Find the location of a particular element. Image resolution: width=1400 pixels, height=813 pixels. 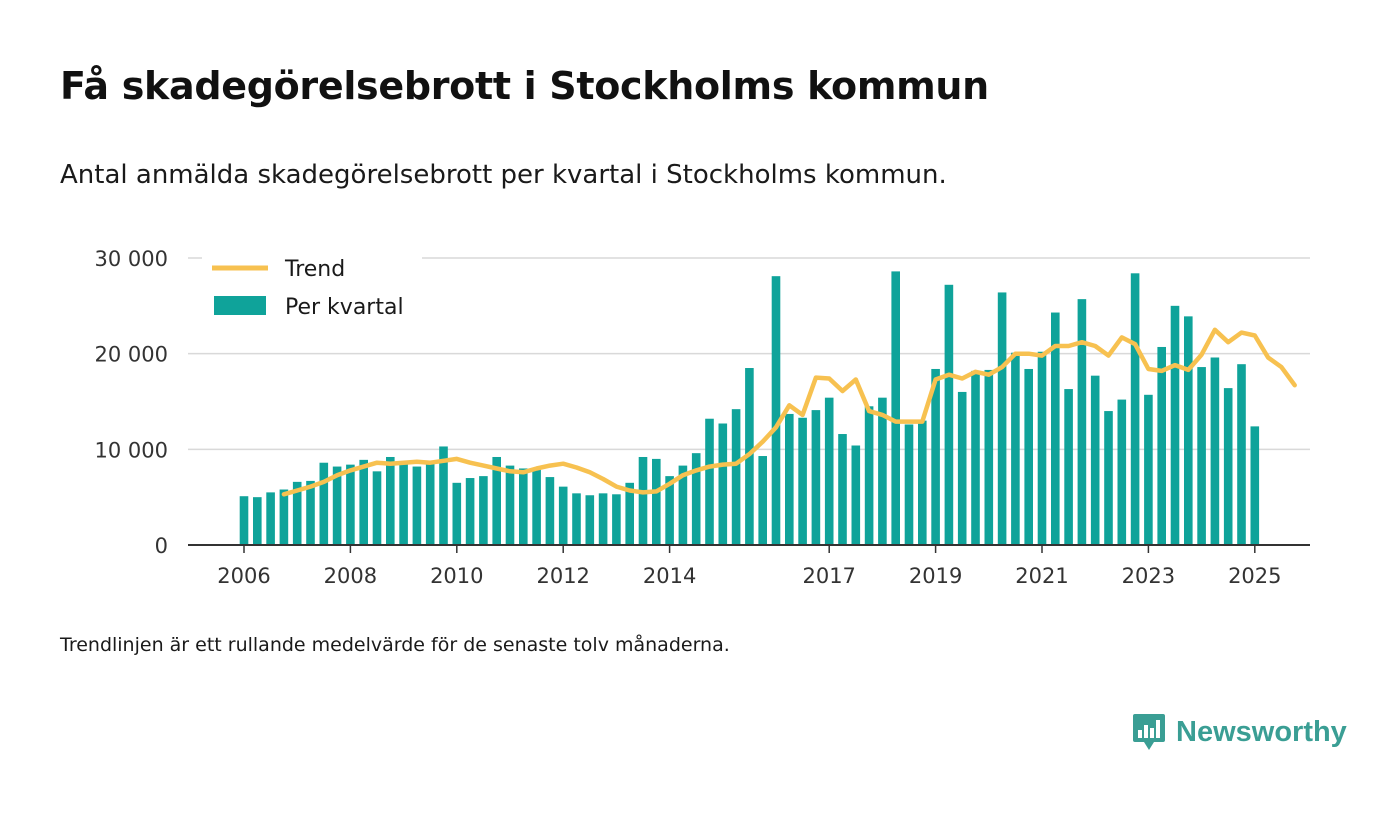

x-tick-label: 2006 is located at coordinates (243, 576).